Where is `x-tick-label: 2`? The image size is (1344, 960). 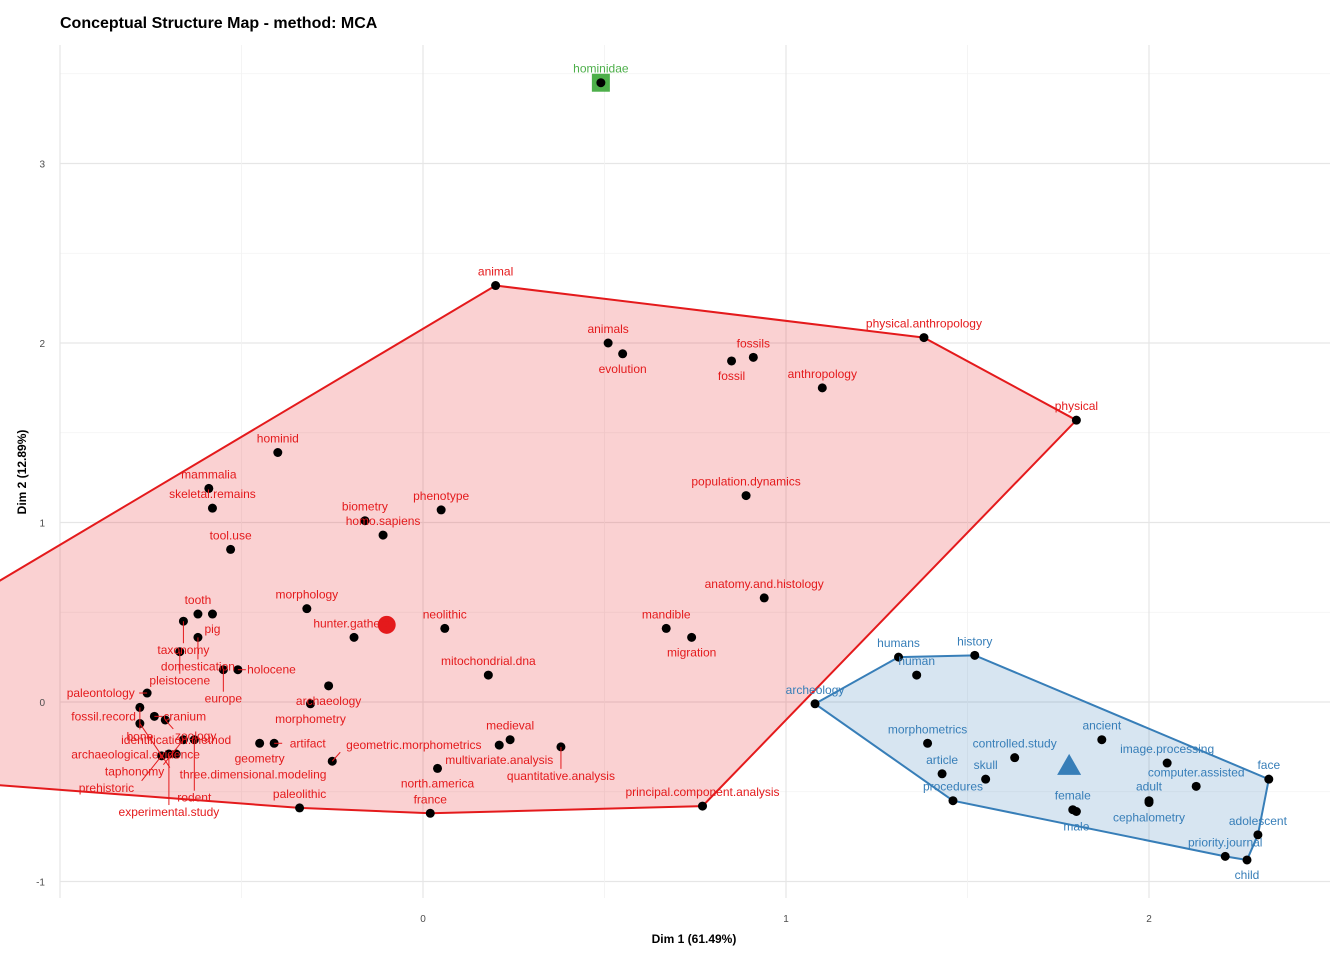 x-tick-label: 2 is located at coordinates (1149, 919).